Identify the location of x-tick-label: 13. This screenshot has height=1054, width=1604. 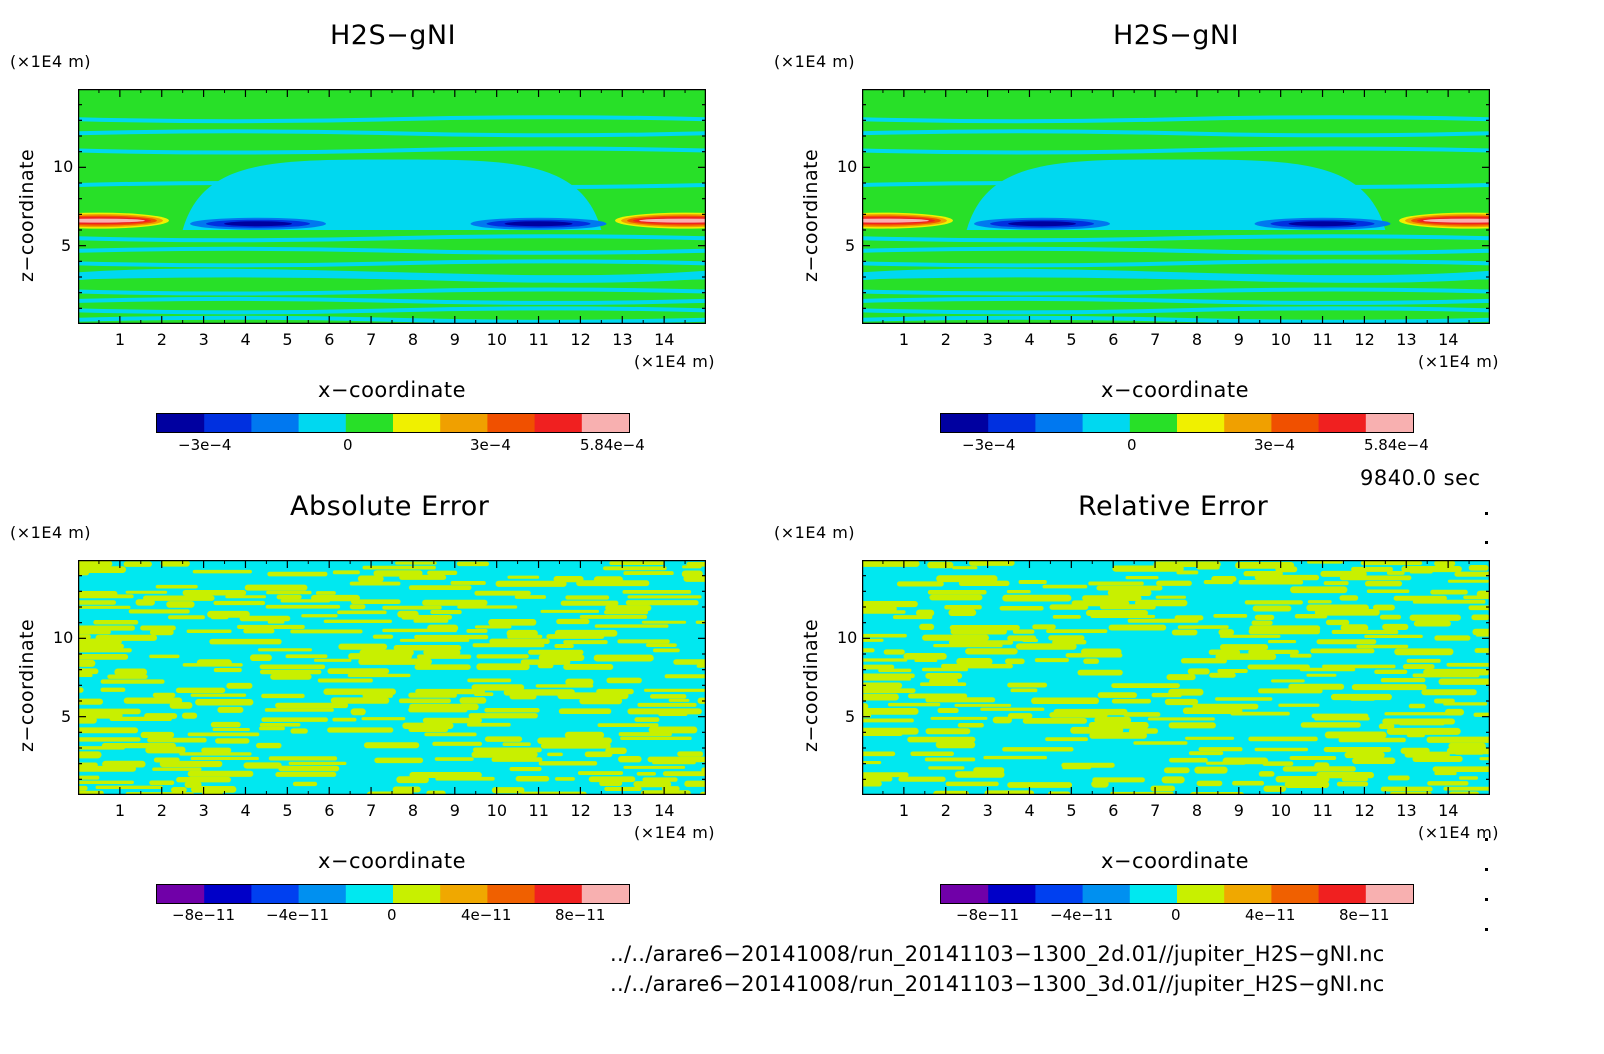
(1406, 339).